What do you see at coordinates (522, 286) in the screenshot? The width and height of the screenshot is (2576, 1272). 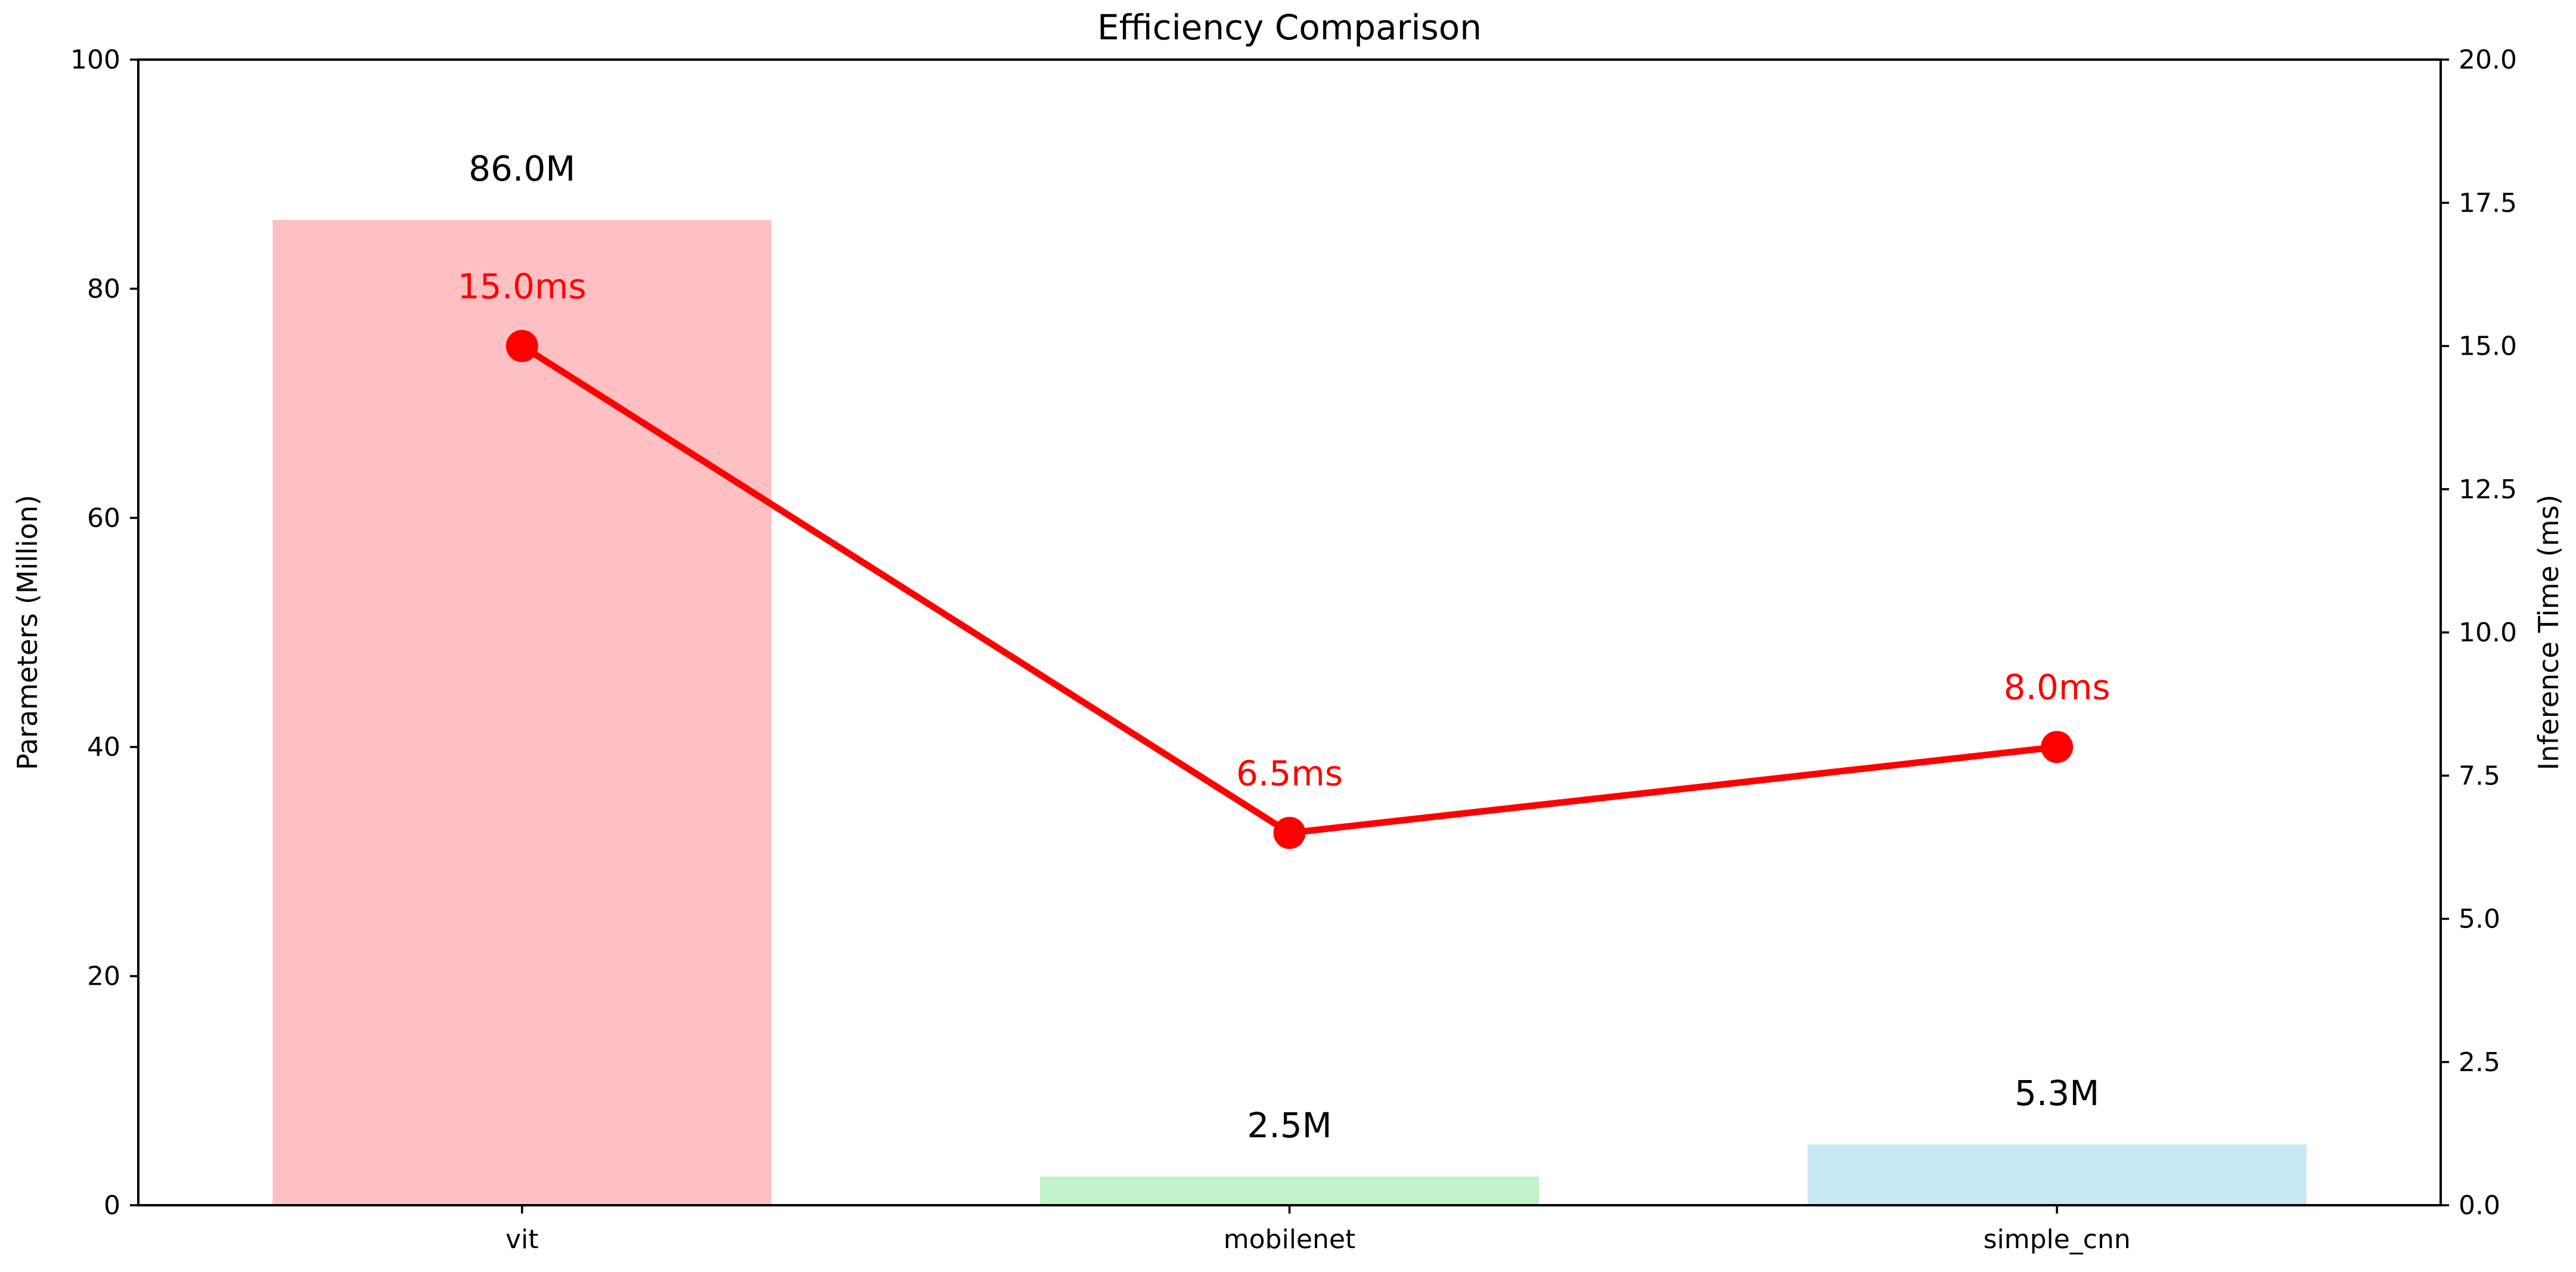 I see `inference-time-label: 15.0ms` at bounding box center [522, 286].